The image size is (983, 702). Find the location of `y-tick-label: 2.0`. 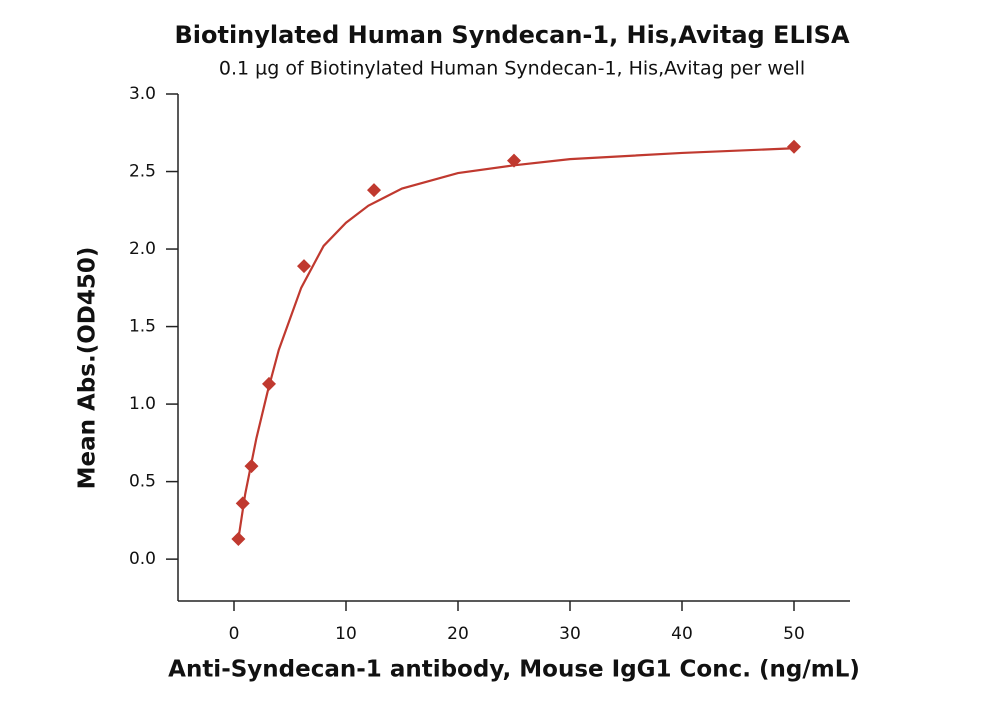

y-tick-label: 2.0 is located at coordinates (142, 249).